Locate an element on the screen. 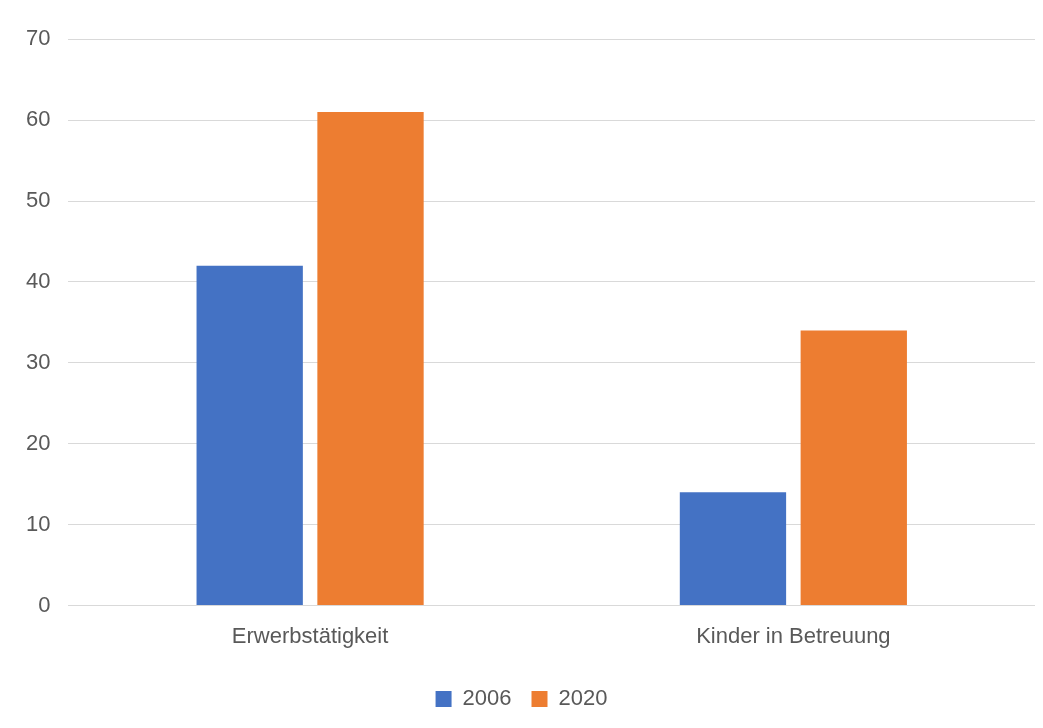 This screenshot has width=1043, height=728. legend-label: 2006 is located at coordinates (487, 698).